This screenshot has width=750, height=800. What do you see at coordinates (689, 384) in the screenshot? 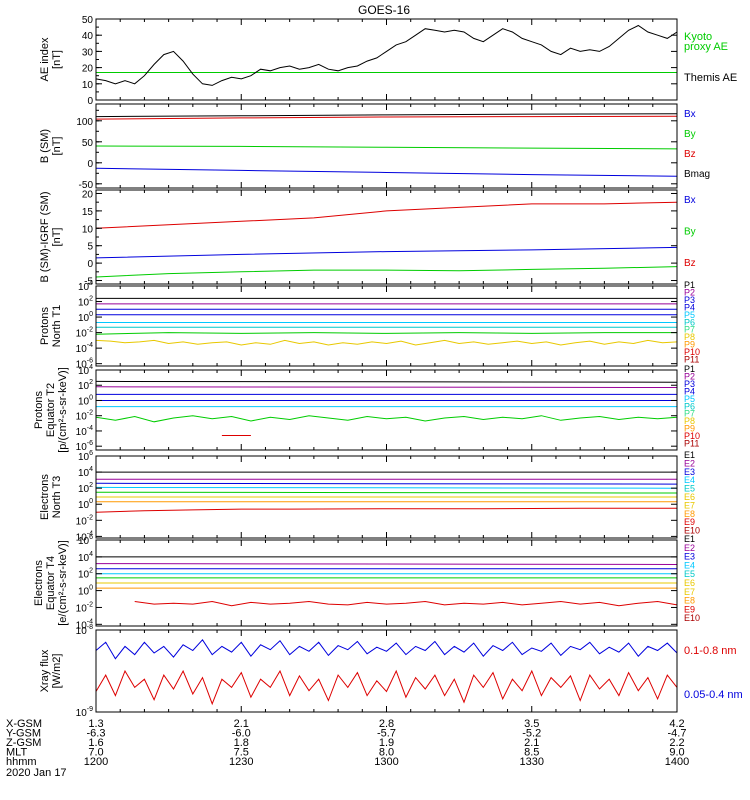
I see `legend-item: P3` at bounding box center [689, 384].